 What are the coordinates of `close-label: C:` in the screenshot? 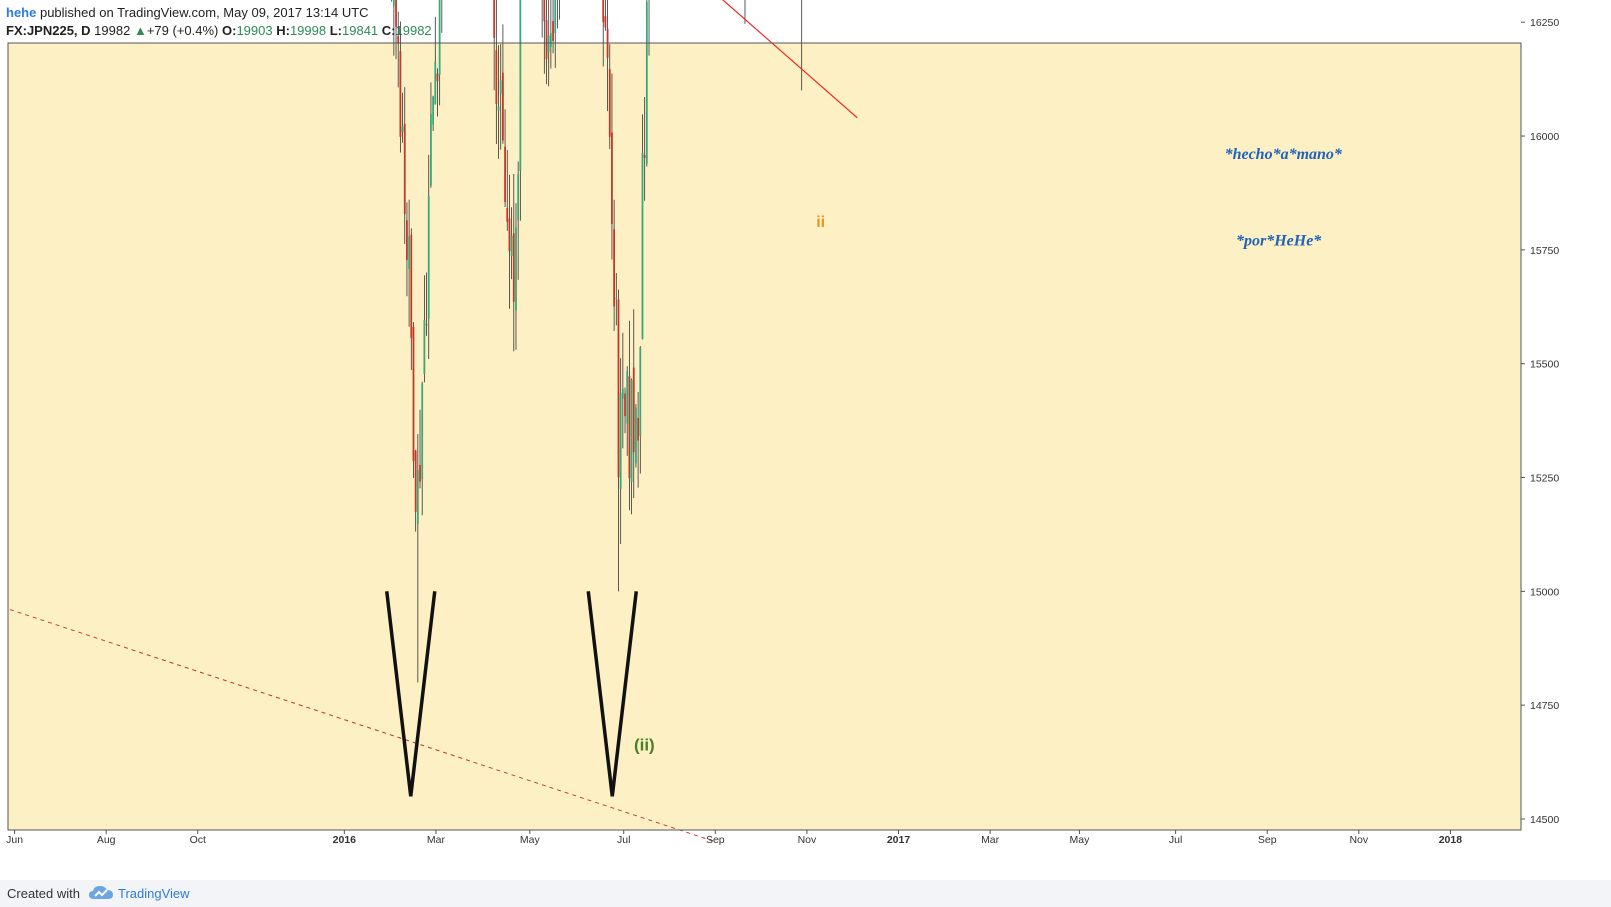 It's located at (388, 30).